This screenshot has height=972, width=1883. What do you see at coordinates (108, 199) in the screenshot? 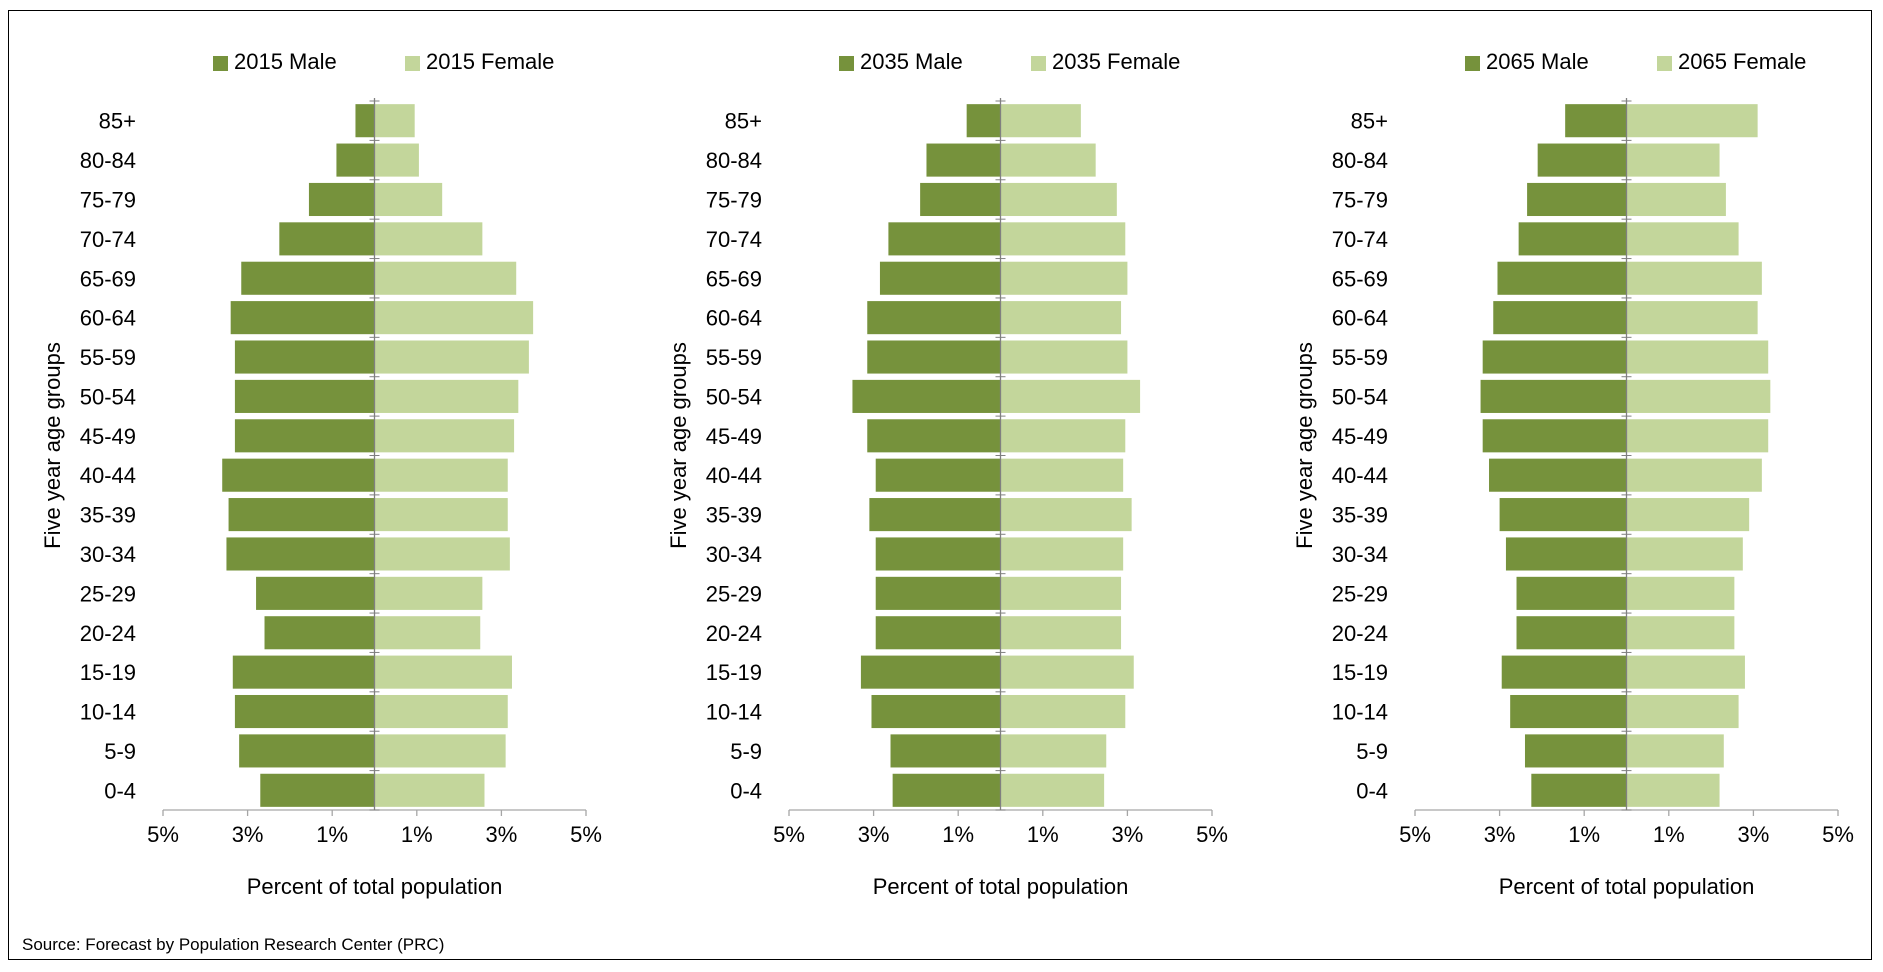
I see `category-label-1: 75-79` at bounding box center [108, 199].